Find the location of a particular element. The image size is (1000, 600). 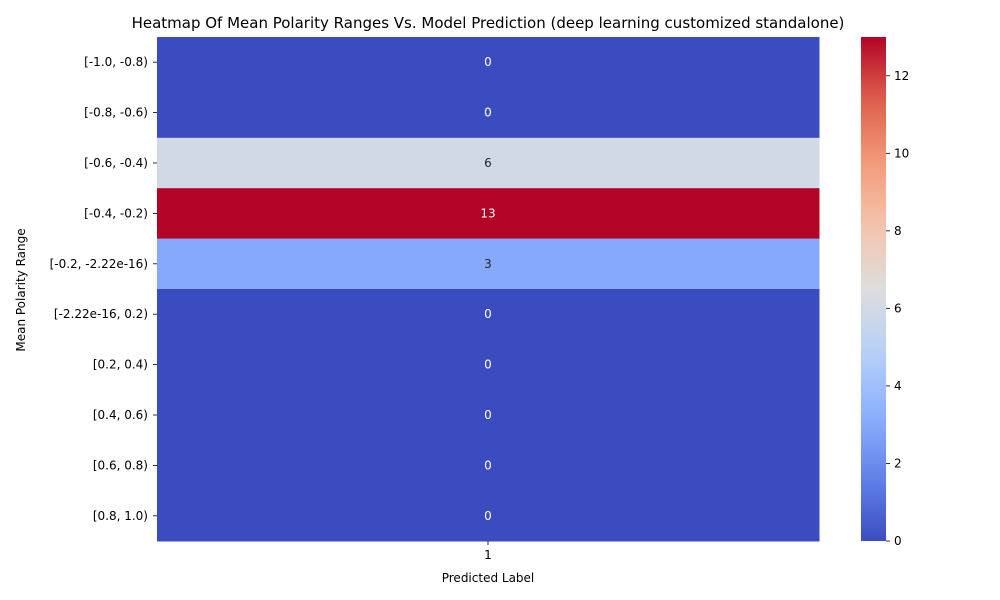

colorbar-tick-label: 4 is located at coordinates (898, 386).